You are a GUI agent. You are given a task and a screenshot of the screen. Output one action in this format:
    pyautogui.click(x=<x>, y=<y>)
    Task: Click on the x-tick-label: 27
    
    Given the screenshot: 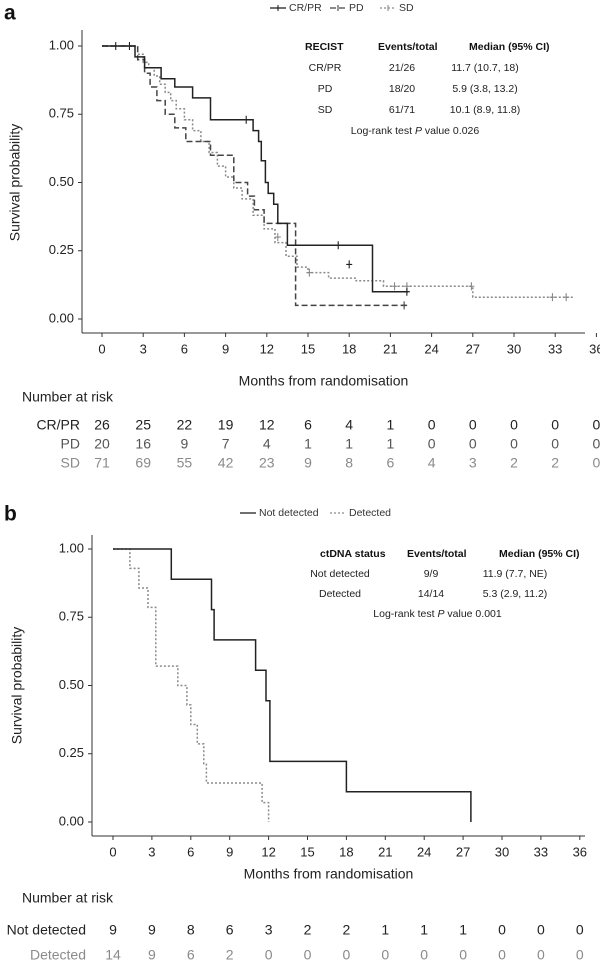 What is the action you would take?
    pyautogui.click(x=473, y=348)
    